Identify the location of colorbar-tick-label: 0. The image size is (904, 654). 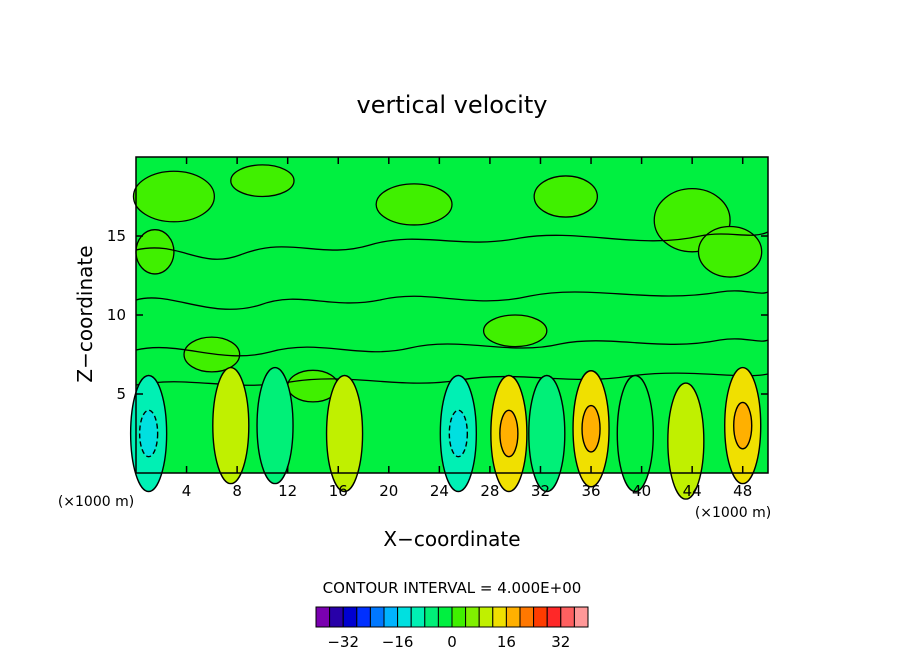
(452, 642).